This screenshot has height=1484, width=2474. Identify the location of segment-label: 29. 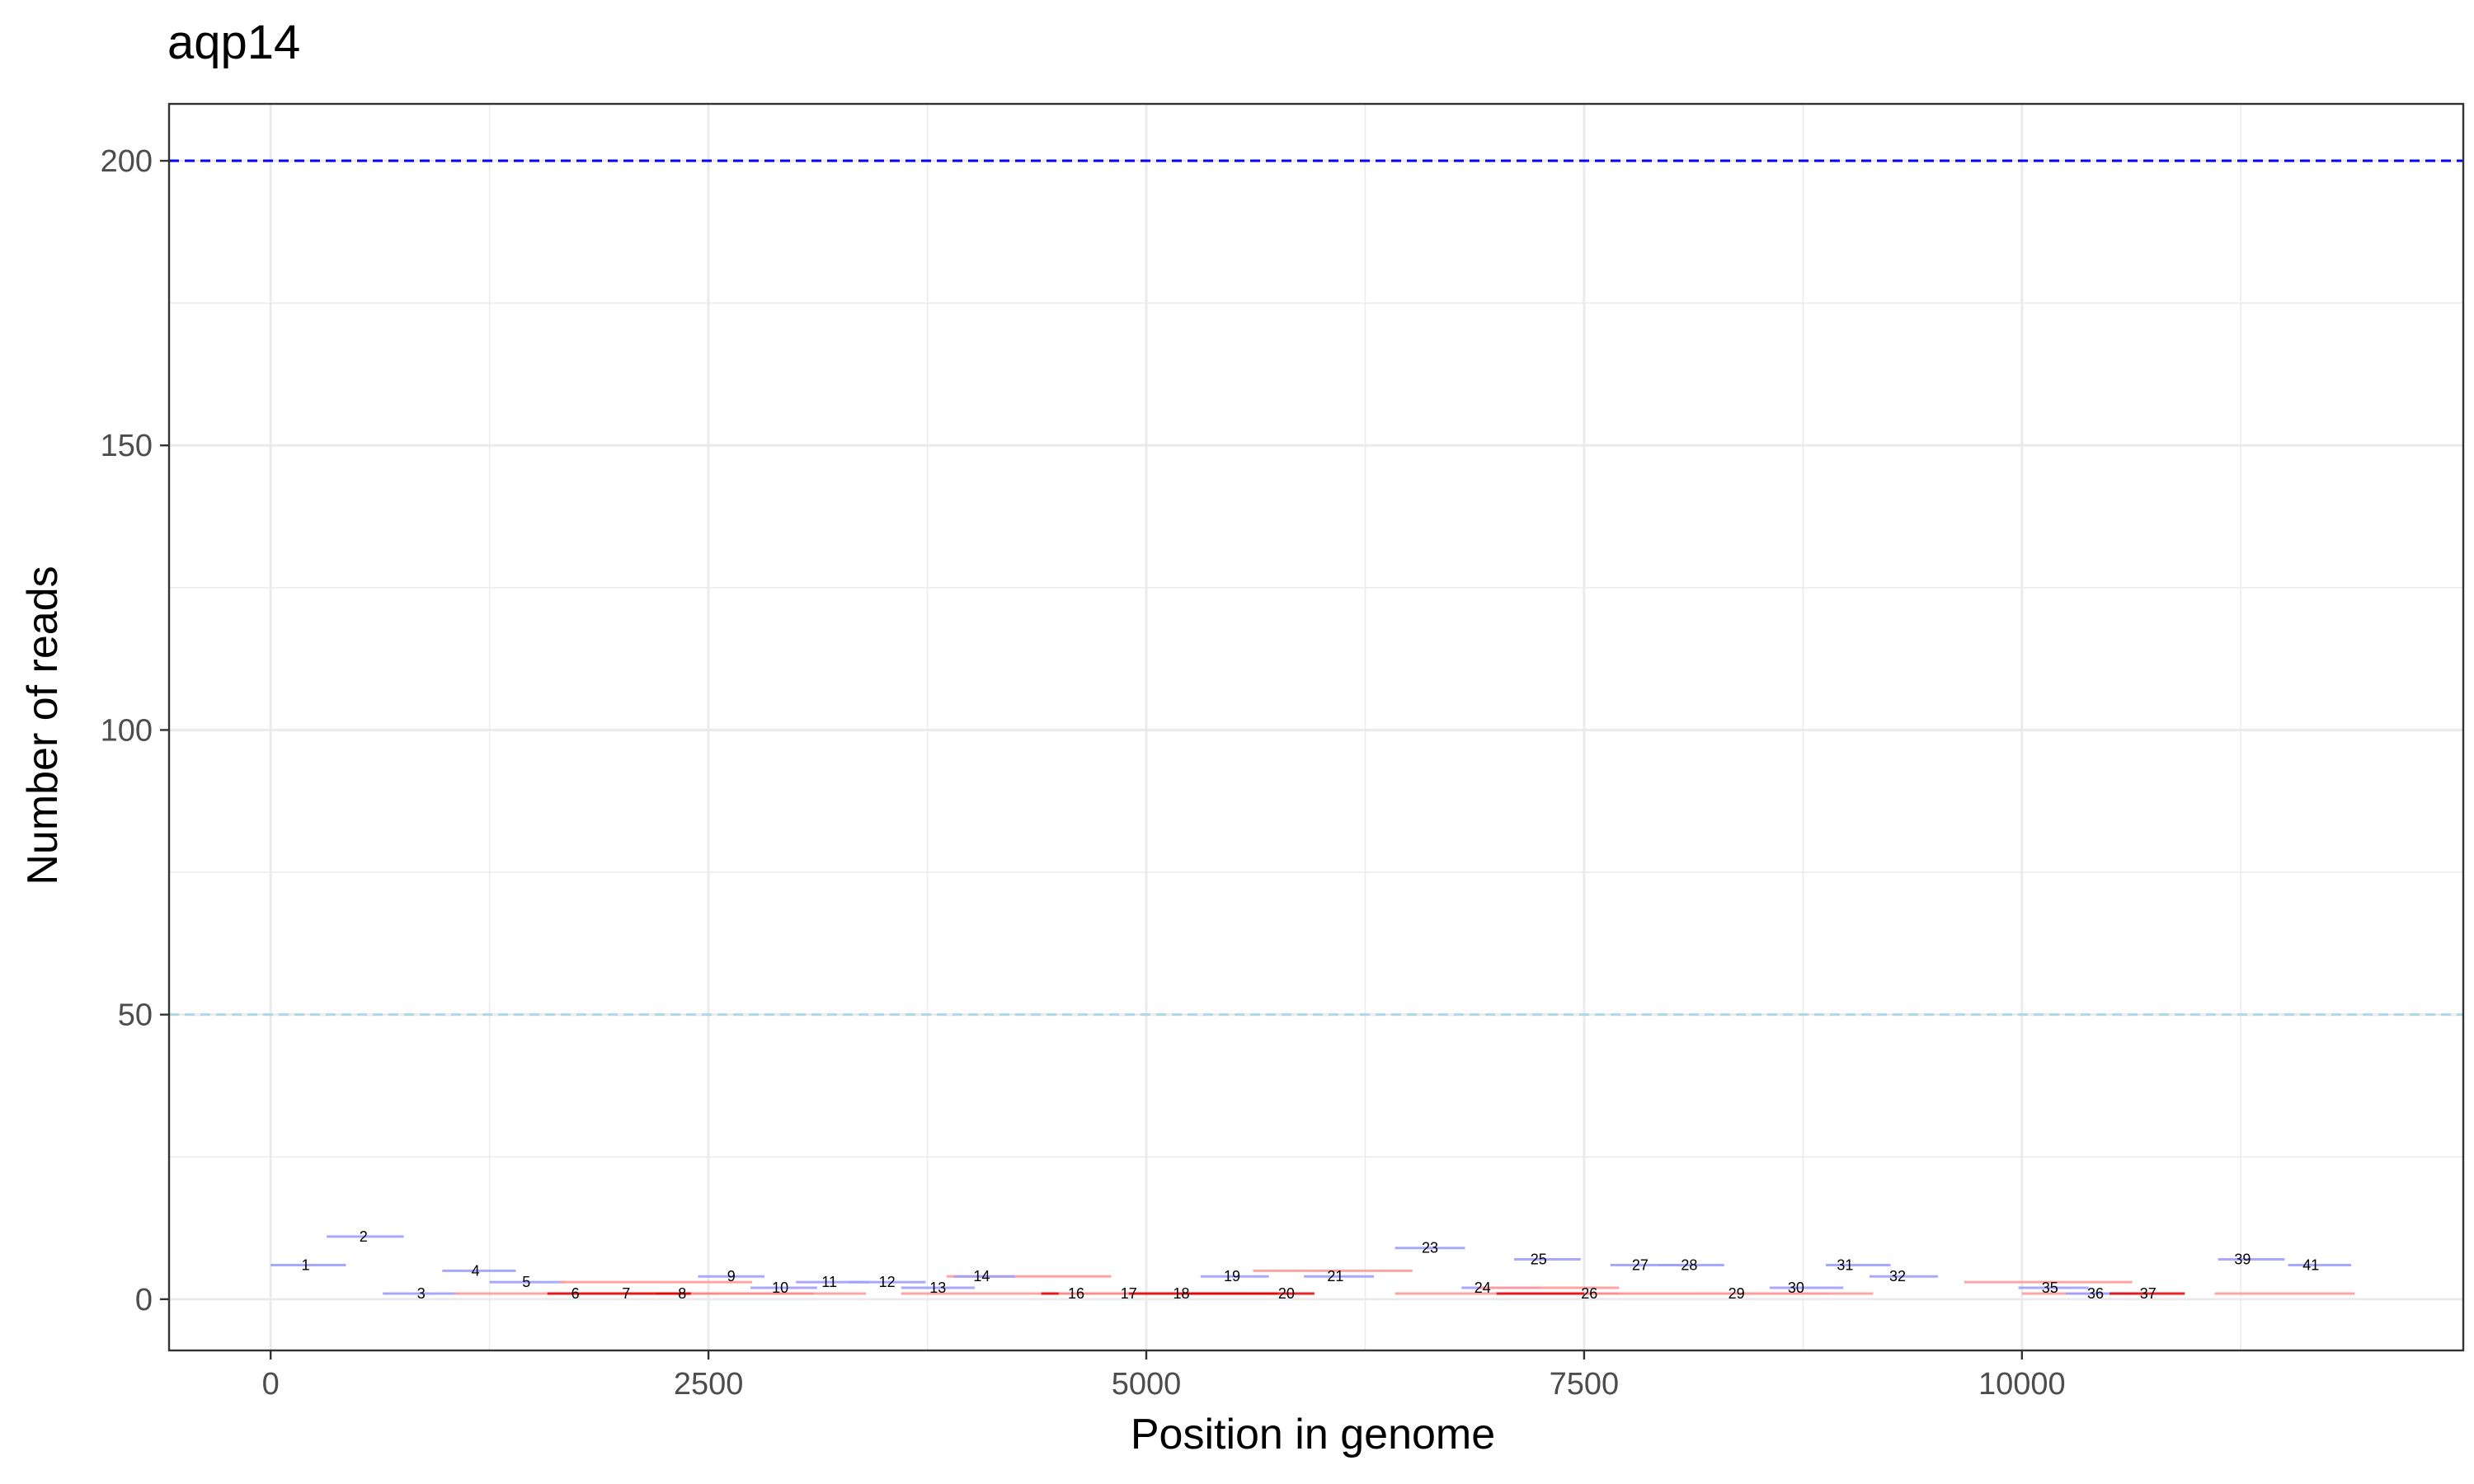
(1737, 1293).